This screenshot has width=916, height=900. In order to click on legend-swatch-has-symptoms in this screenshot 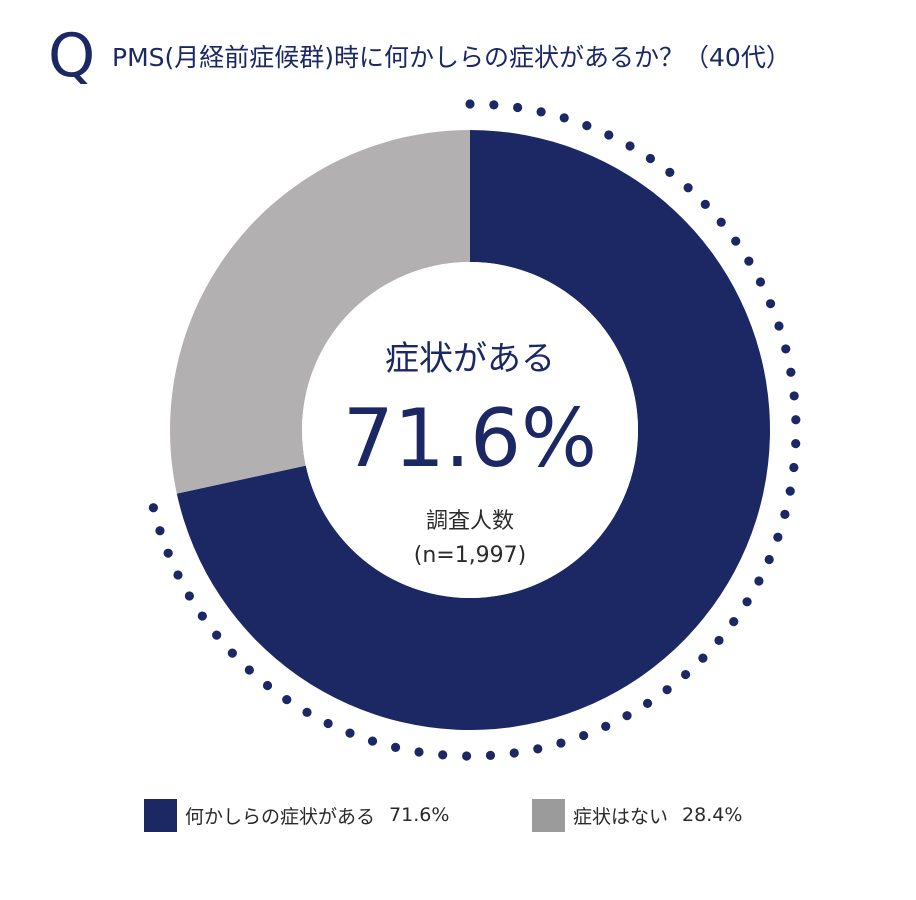, I will do `click(160, 815)`.